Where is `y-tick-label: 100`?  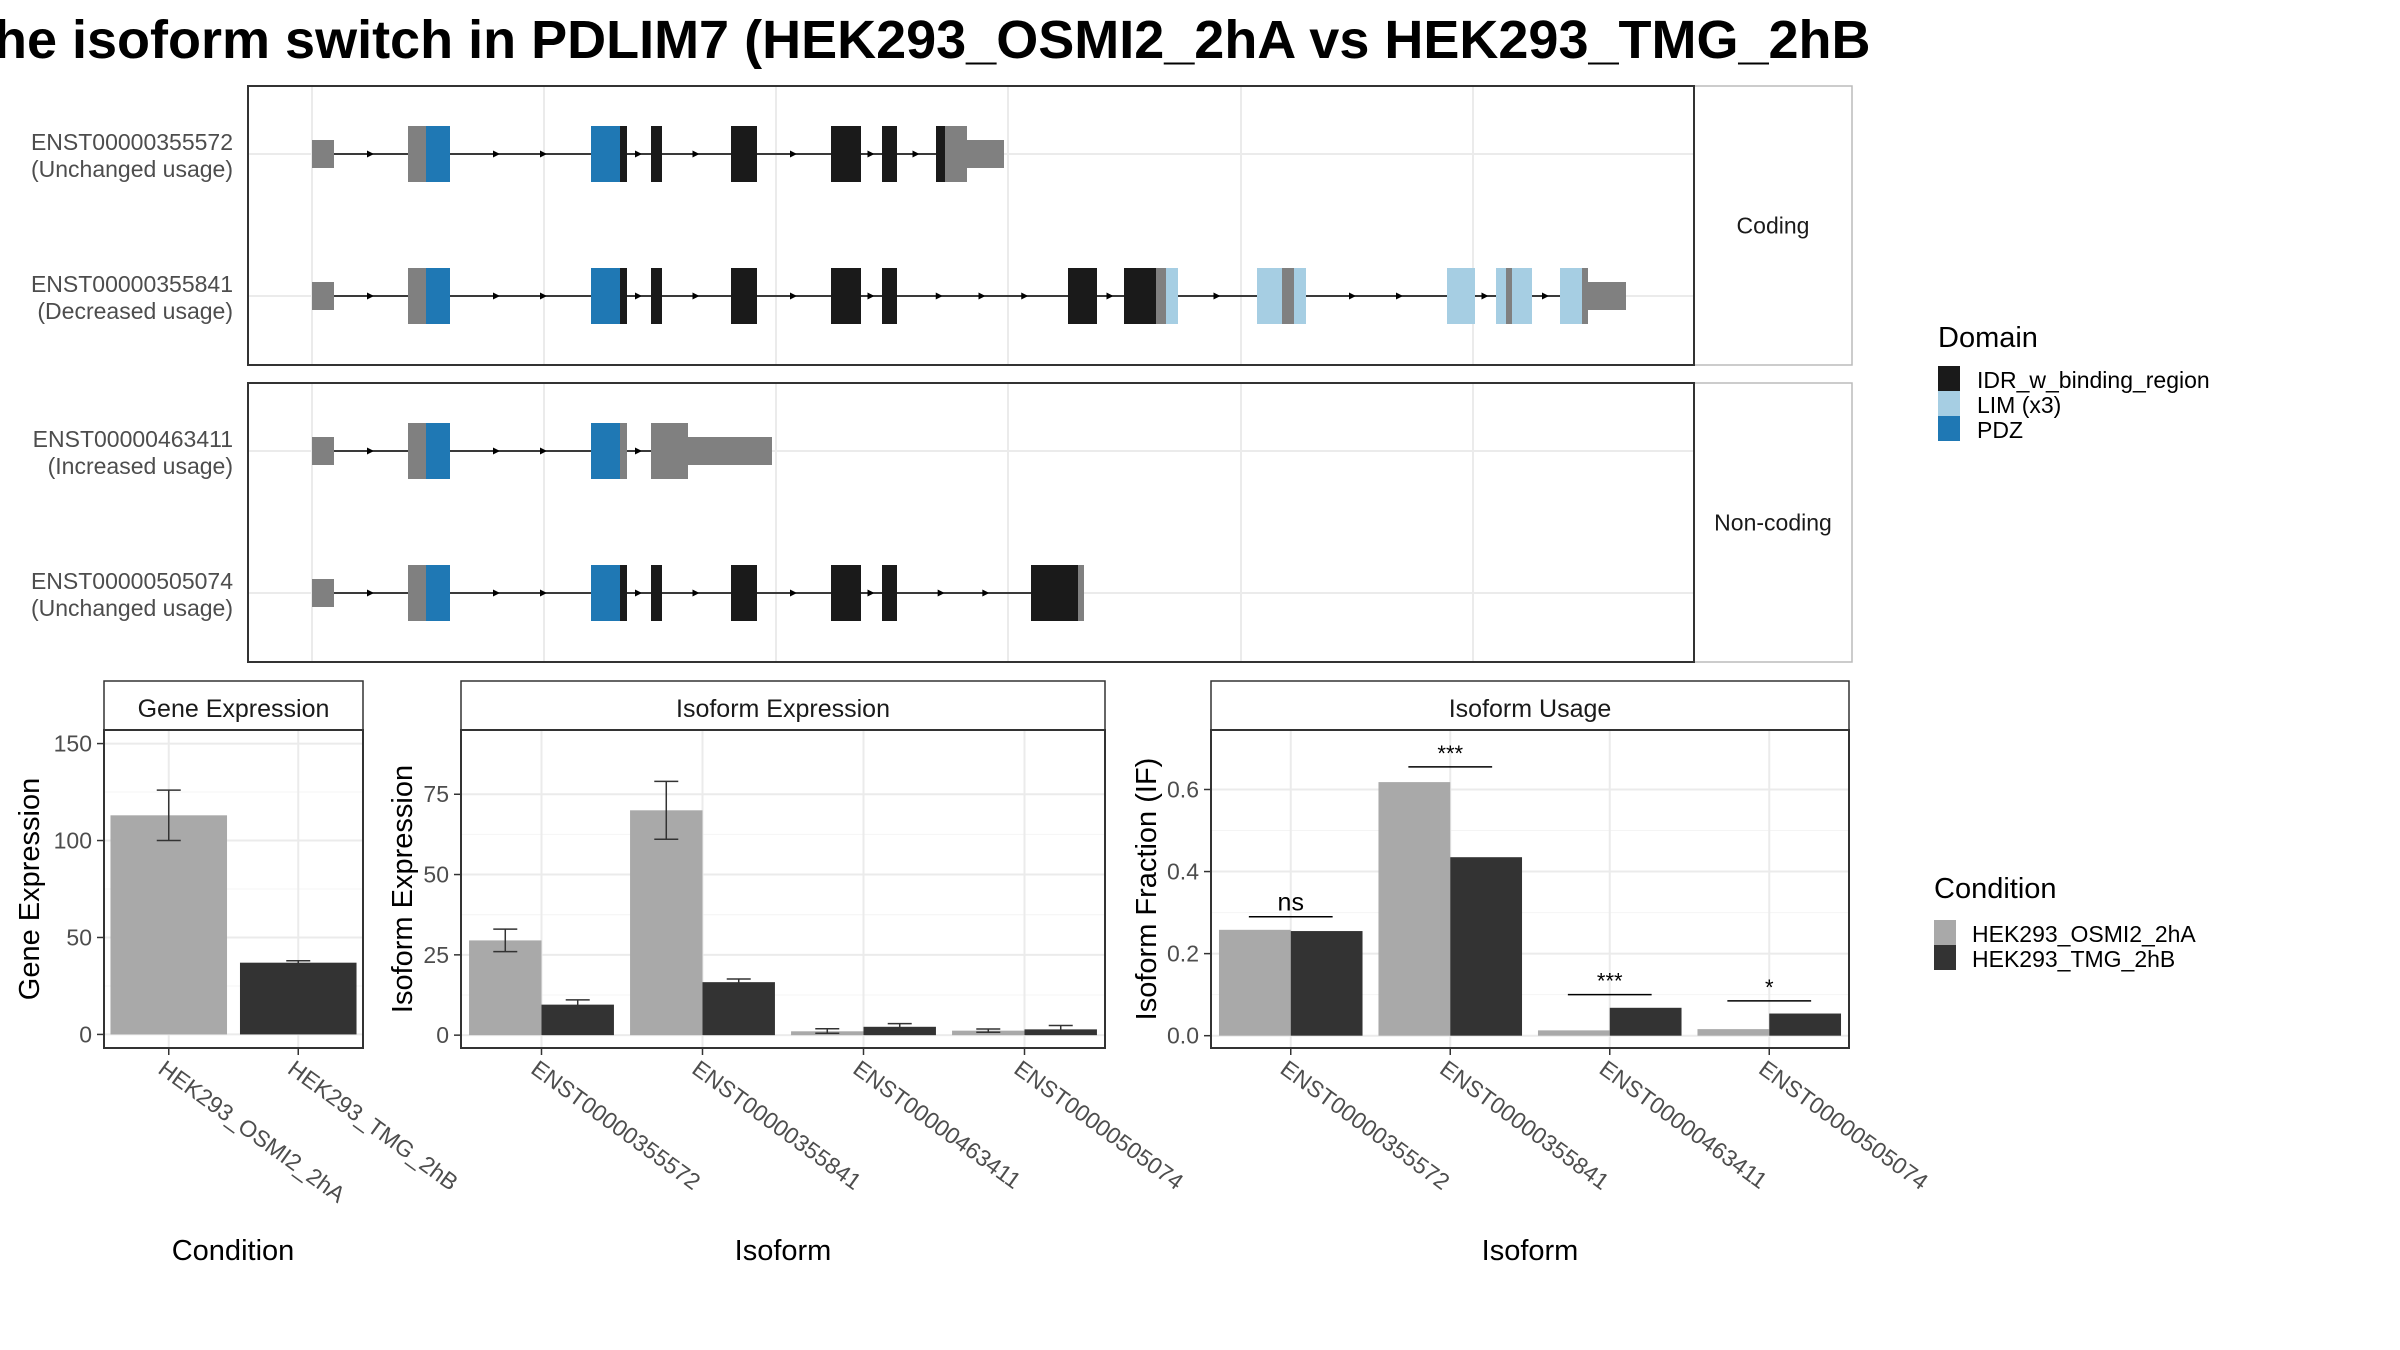
y-tick-label: 100 is located at coordinates (73, 841).